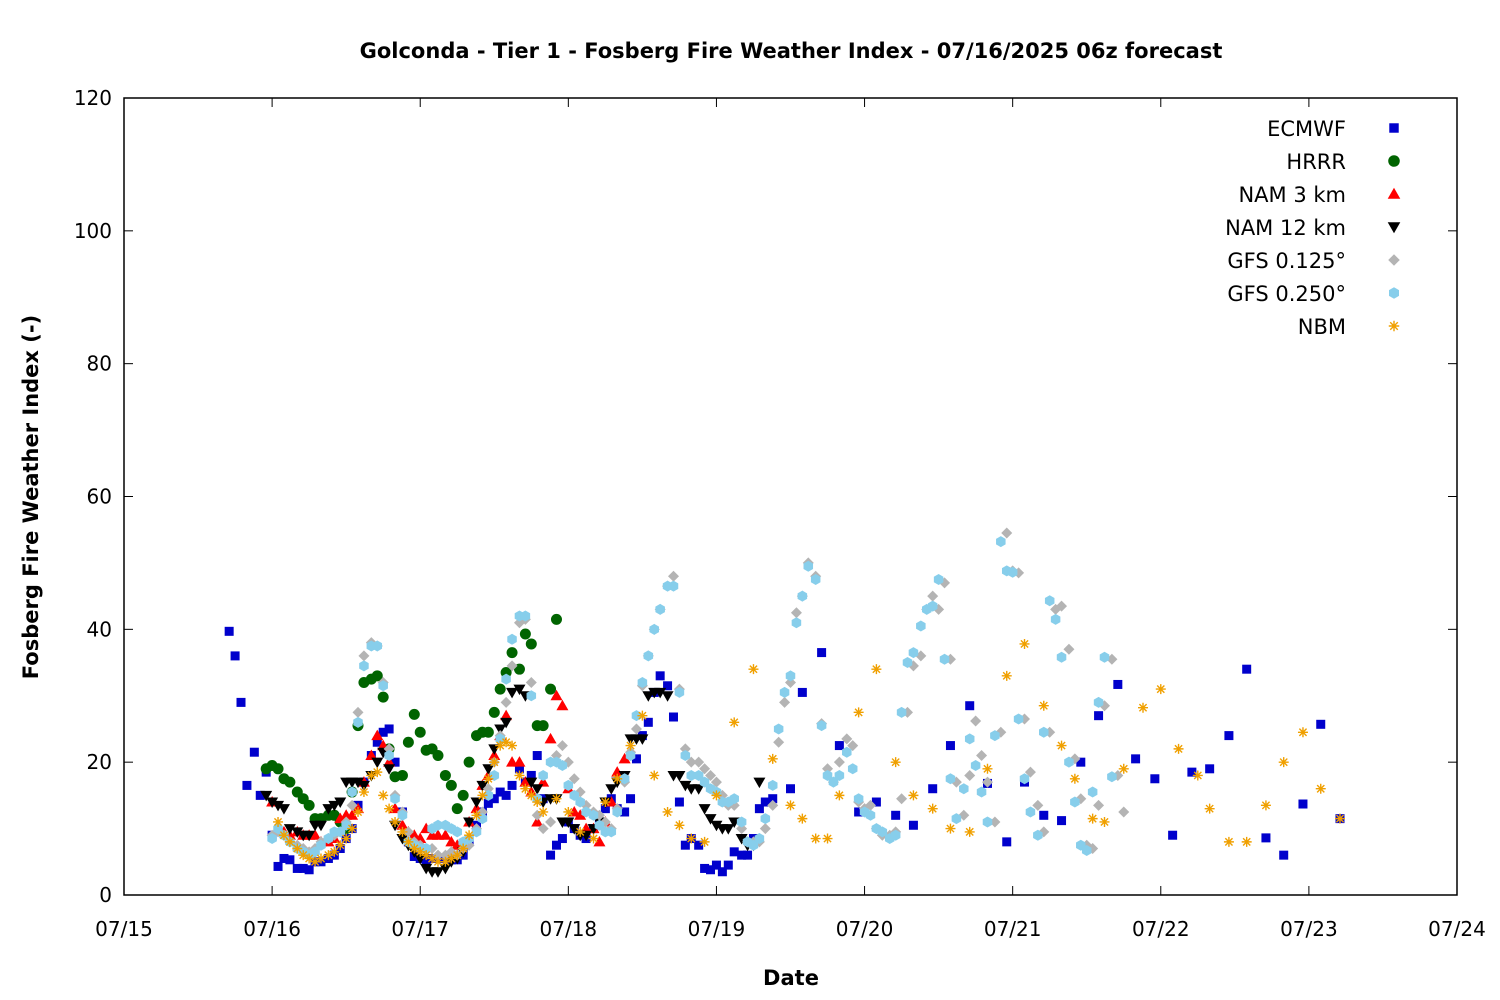 This screenshot has width=1500, height=1000. Describe the element at coordinates (865, 929) in the screenshot. I see `x-tick-label: 07/20` at that location.